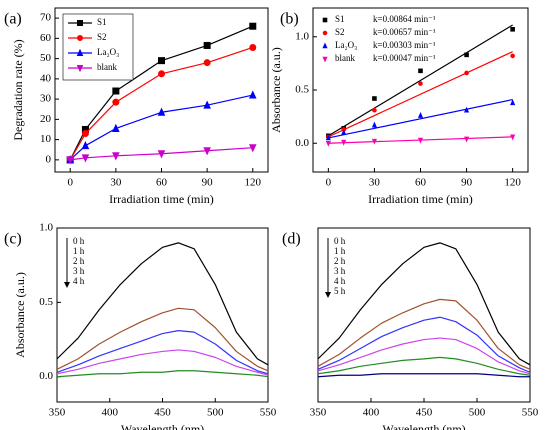 The width and height of the screenshot is (550, 430). Describe the element at coordinates (46, 139) in the screenshot. I see `y-tick-label: 10` at that location.